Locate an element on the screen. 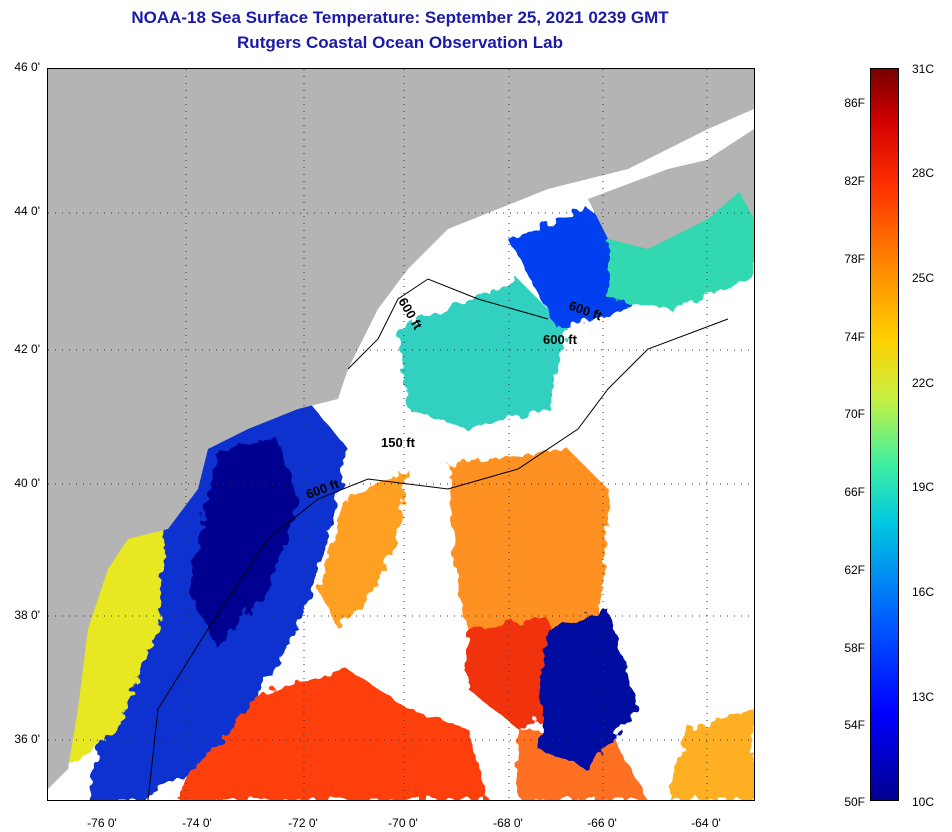 The height and width of the screenshot is (832, 952). contour-label: 150 ft is located at coordinates (398, 442).